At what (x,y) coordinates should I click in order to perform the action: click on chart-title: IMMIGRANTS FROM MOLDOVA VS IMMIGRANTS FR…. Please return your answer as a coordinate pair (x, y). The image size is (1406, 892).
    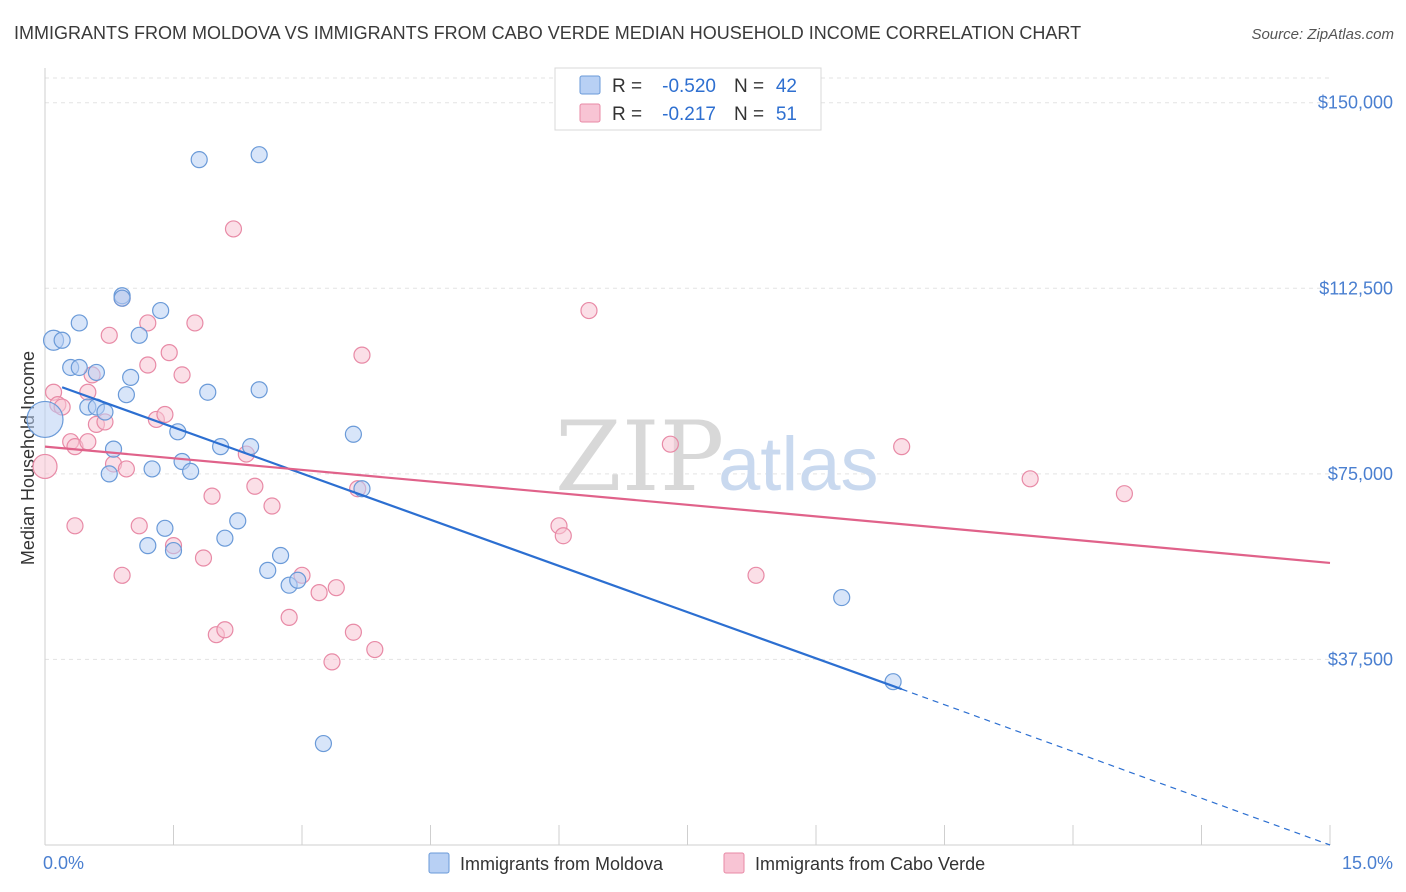
    Looking at the image, I should click on (547, 33).